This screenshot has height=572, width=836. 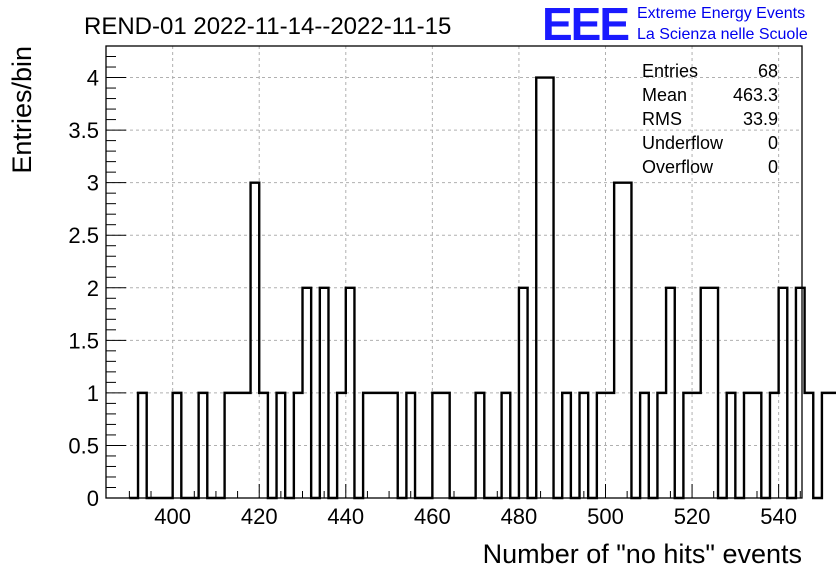 What do you see at coordinates (768, 71) in the screenshot?
I see `stats-value: 68` at bounding box center [768, 71].